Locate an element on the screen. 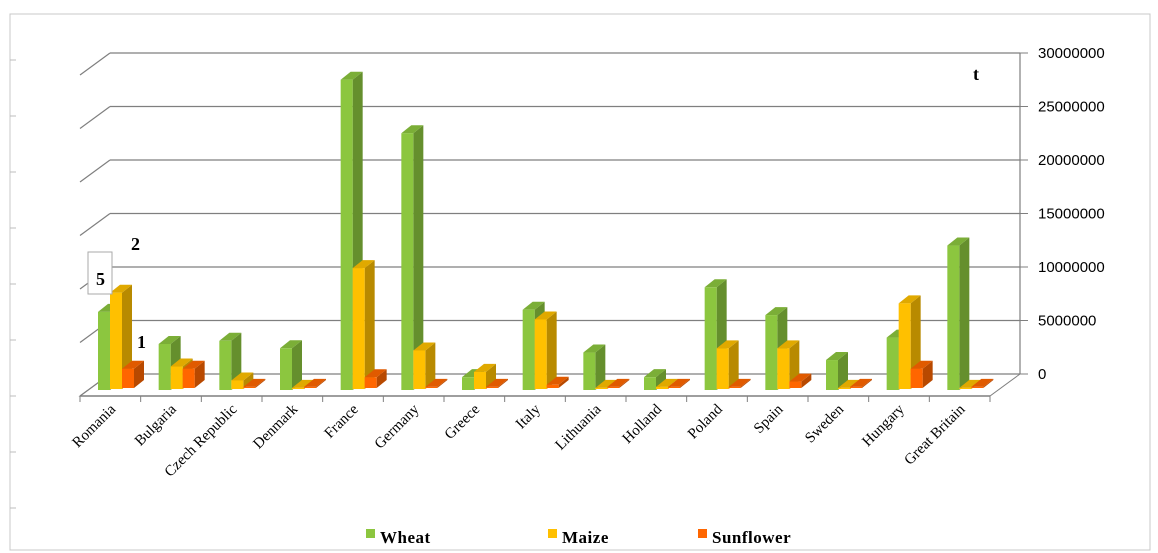 This screenshot has width=1158, height=553. bar-wheat-sweden is located at coordinates (837, 371).